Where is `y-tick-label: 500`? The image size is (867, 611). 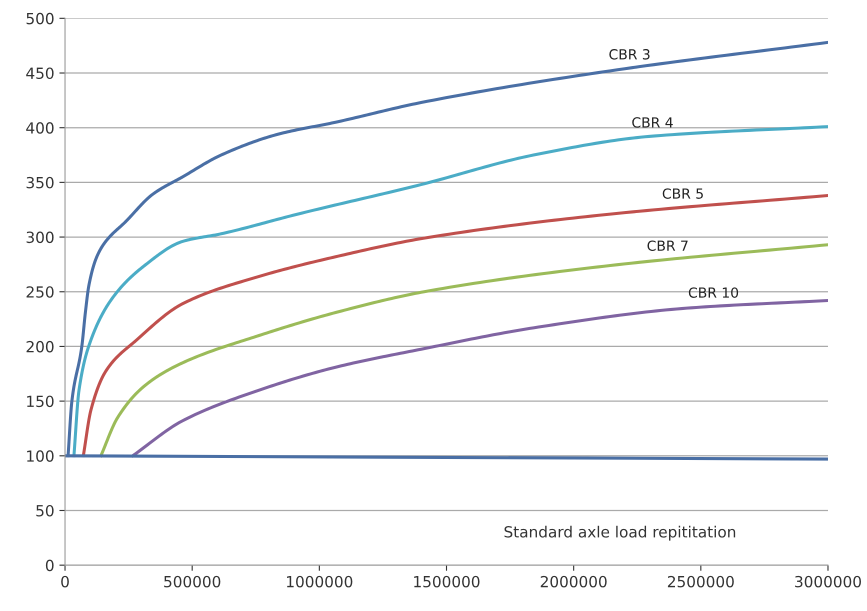
y-tick-label: 500 is located at coordinates (40, 18).